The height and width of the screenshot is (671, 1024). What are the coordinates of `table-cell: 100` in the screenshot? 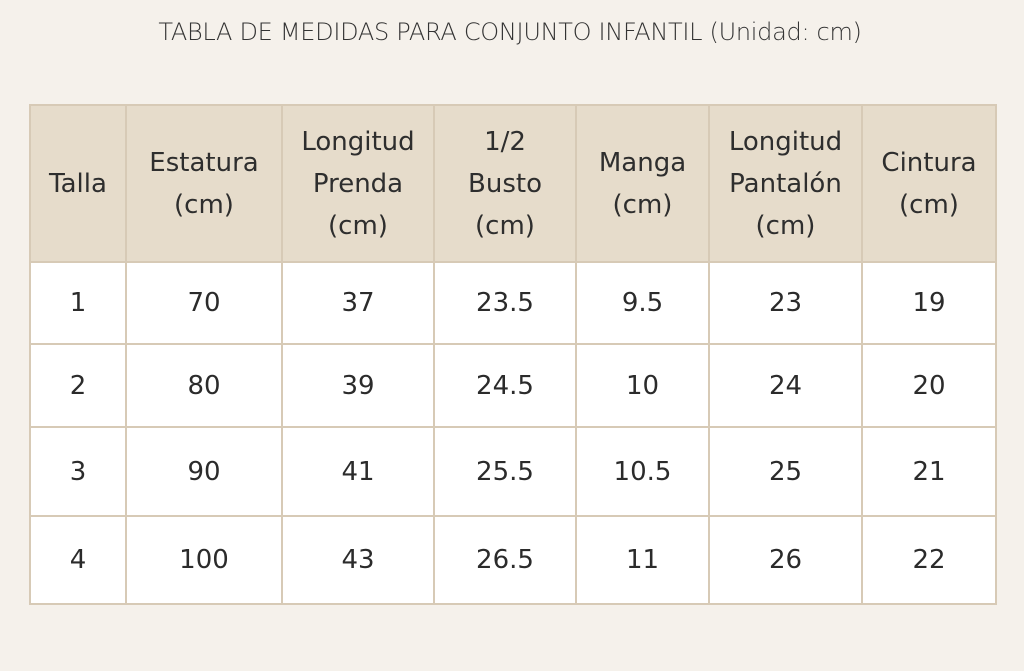 It's located at (204, 560).